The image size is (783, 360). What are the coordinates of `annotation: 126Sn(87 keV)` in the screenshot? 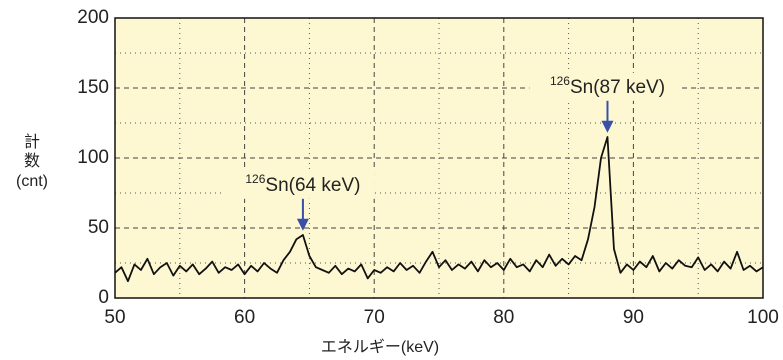 It's located at (607, 86).